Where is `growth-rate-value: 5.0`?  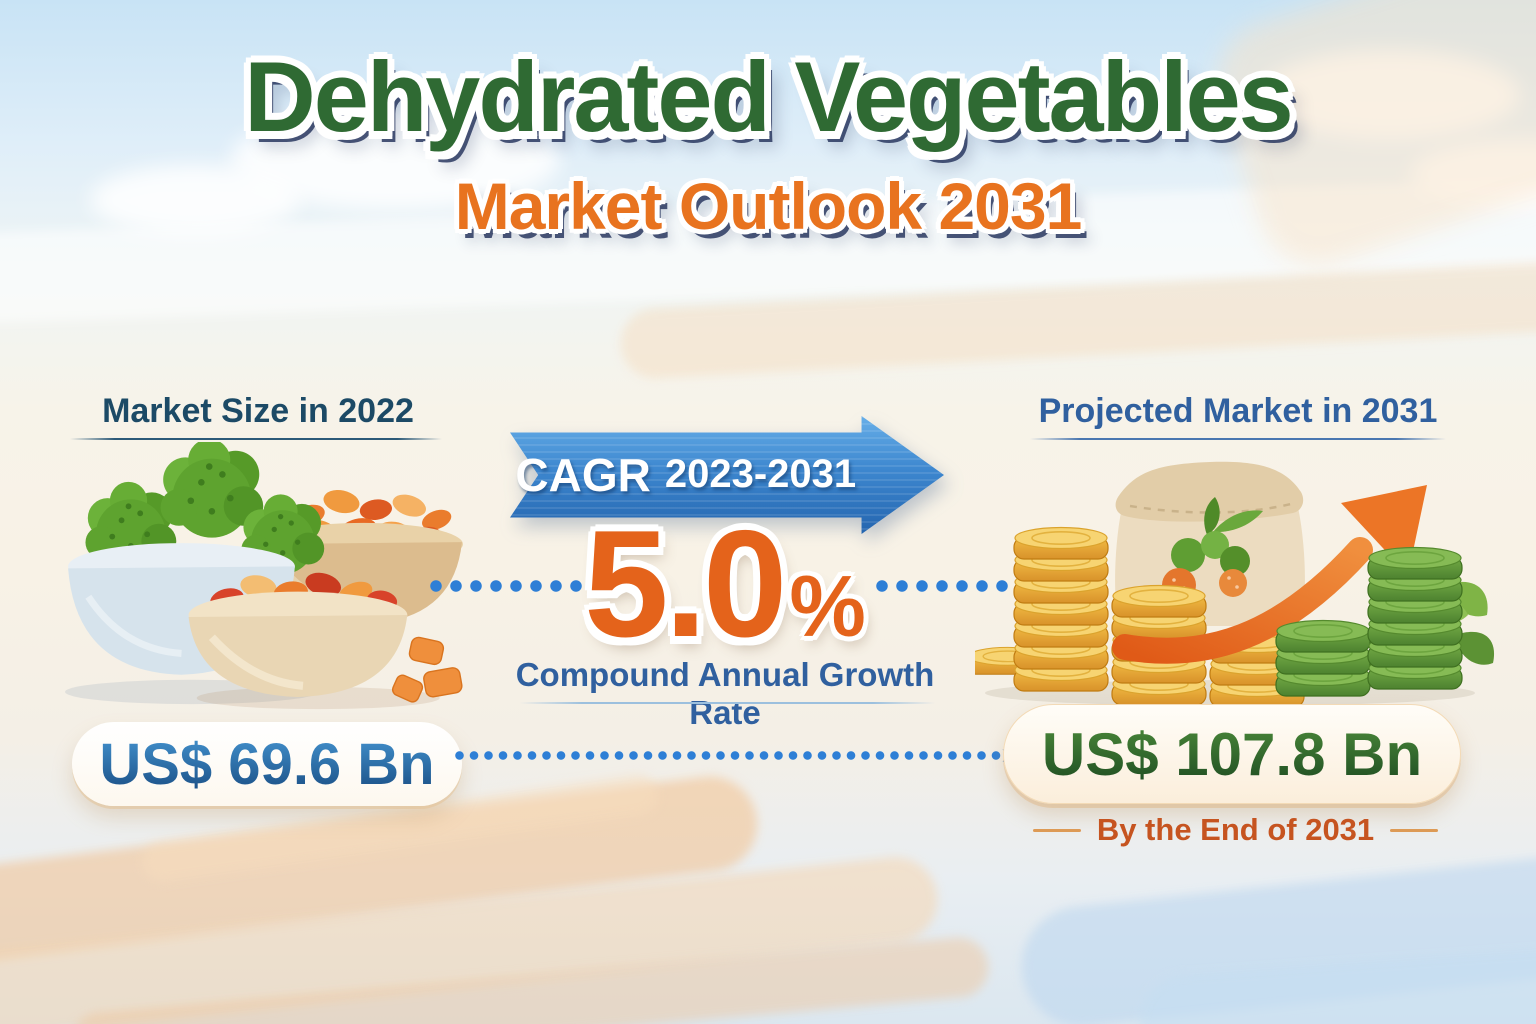 growth-rate-value: 5.0 is located at coordinates (685, 584).